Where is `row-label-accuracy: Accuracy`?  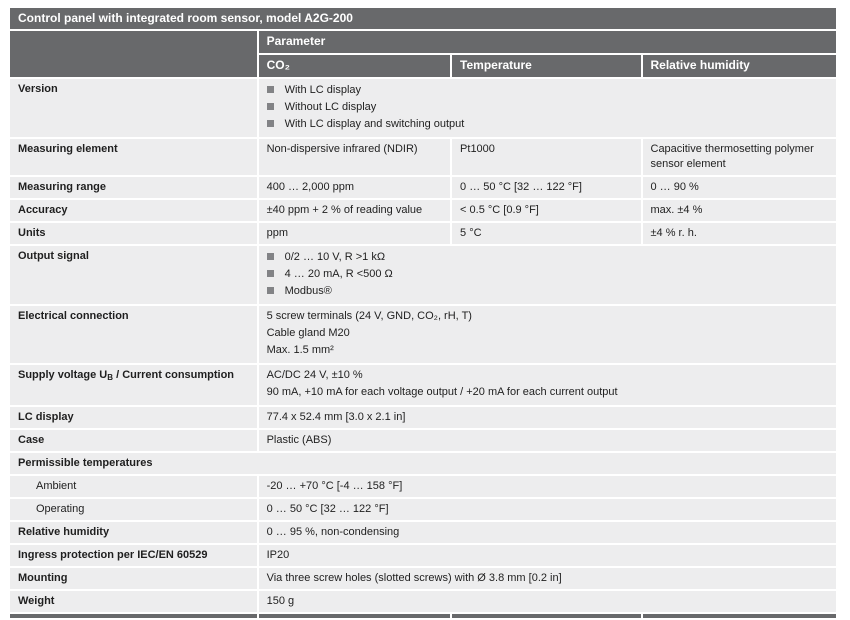
row-label-accuracy: Accuracy is located at coordinates (133, 210).